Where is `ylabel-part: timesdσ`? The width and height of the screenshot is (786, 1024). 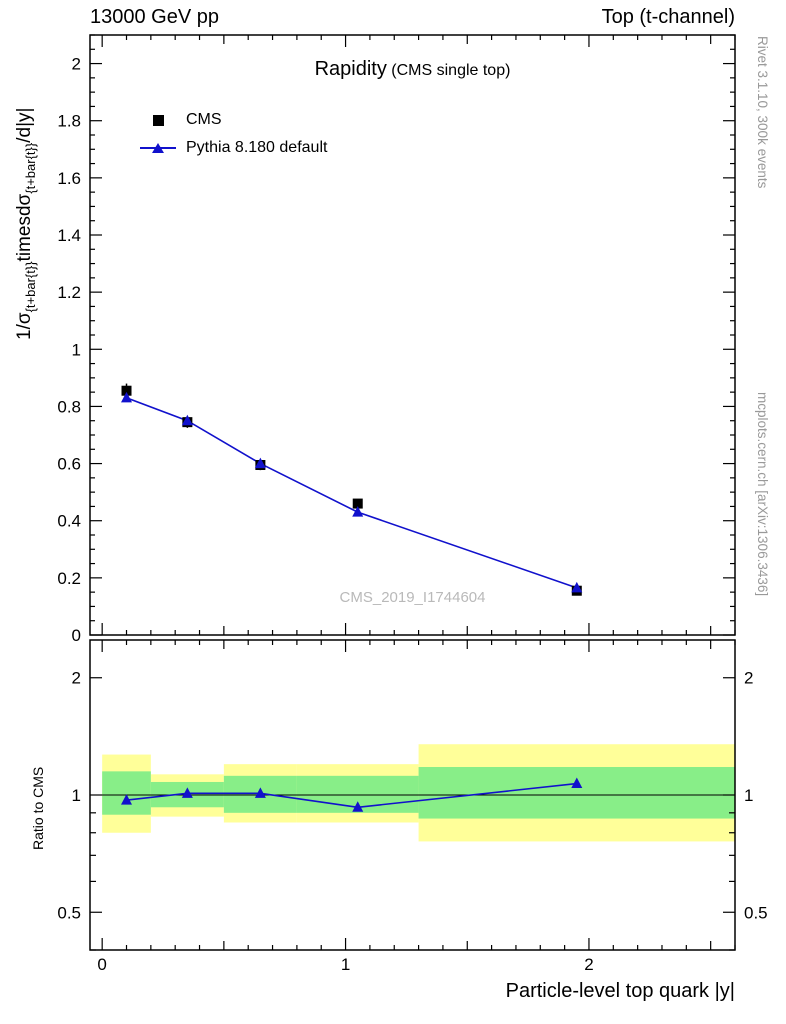
ylabel-part: timesdσ is located at coordinates (24, 227).